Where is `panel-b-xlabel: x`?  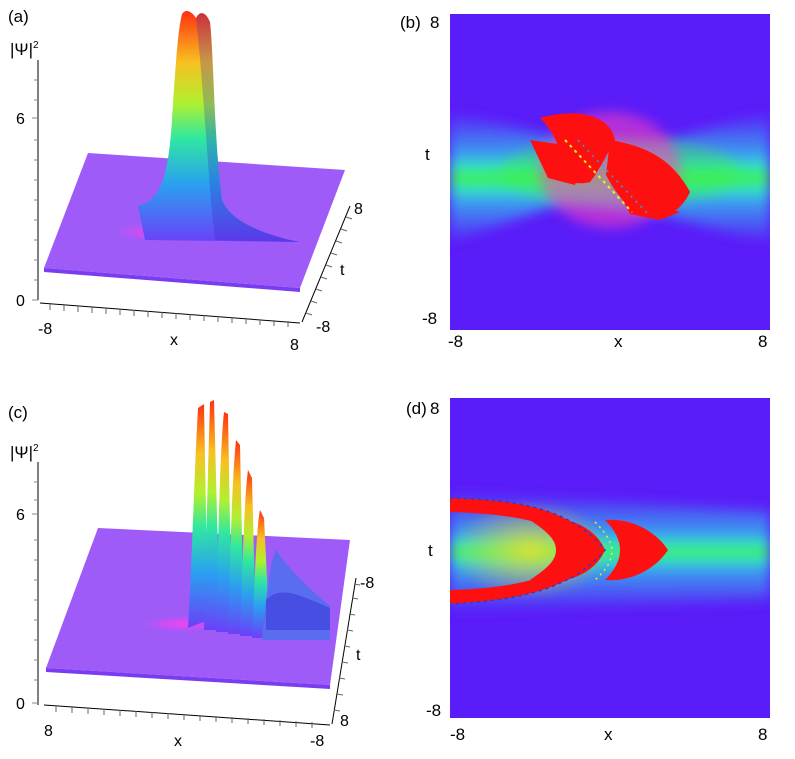
panel-b-xlabel: x is located at coordinates (618, 341).